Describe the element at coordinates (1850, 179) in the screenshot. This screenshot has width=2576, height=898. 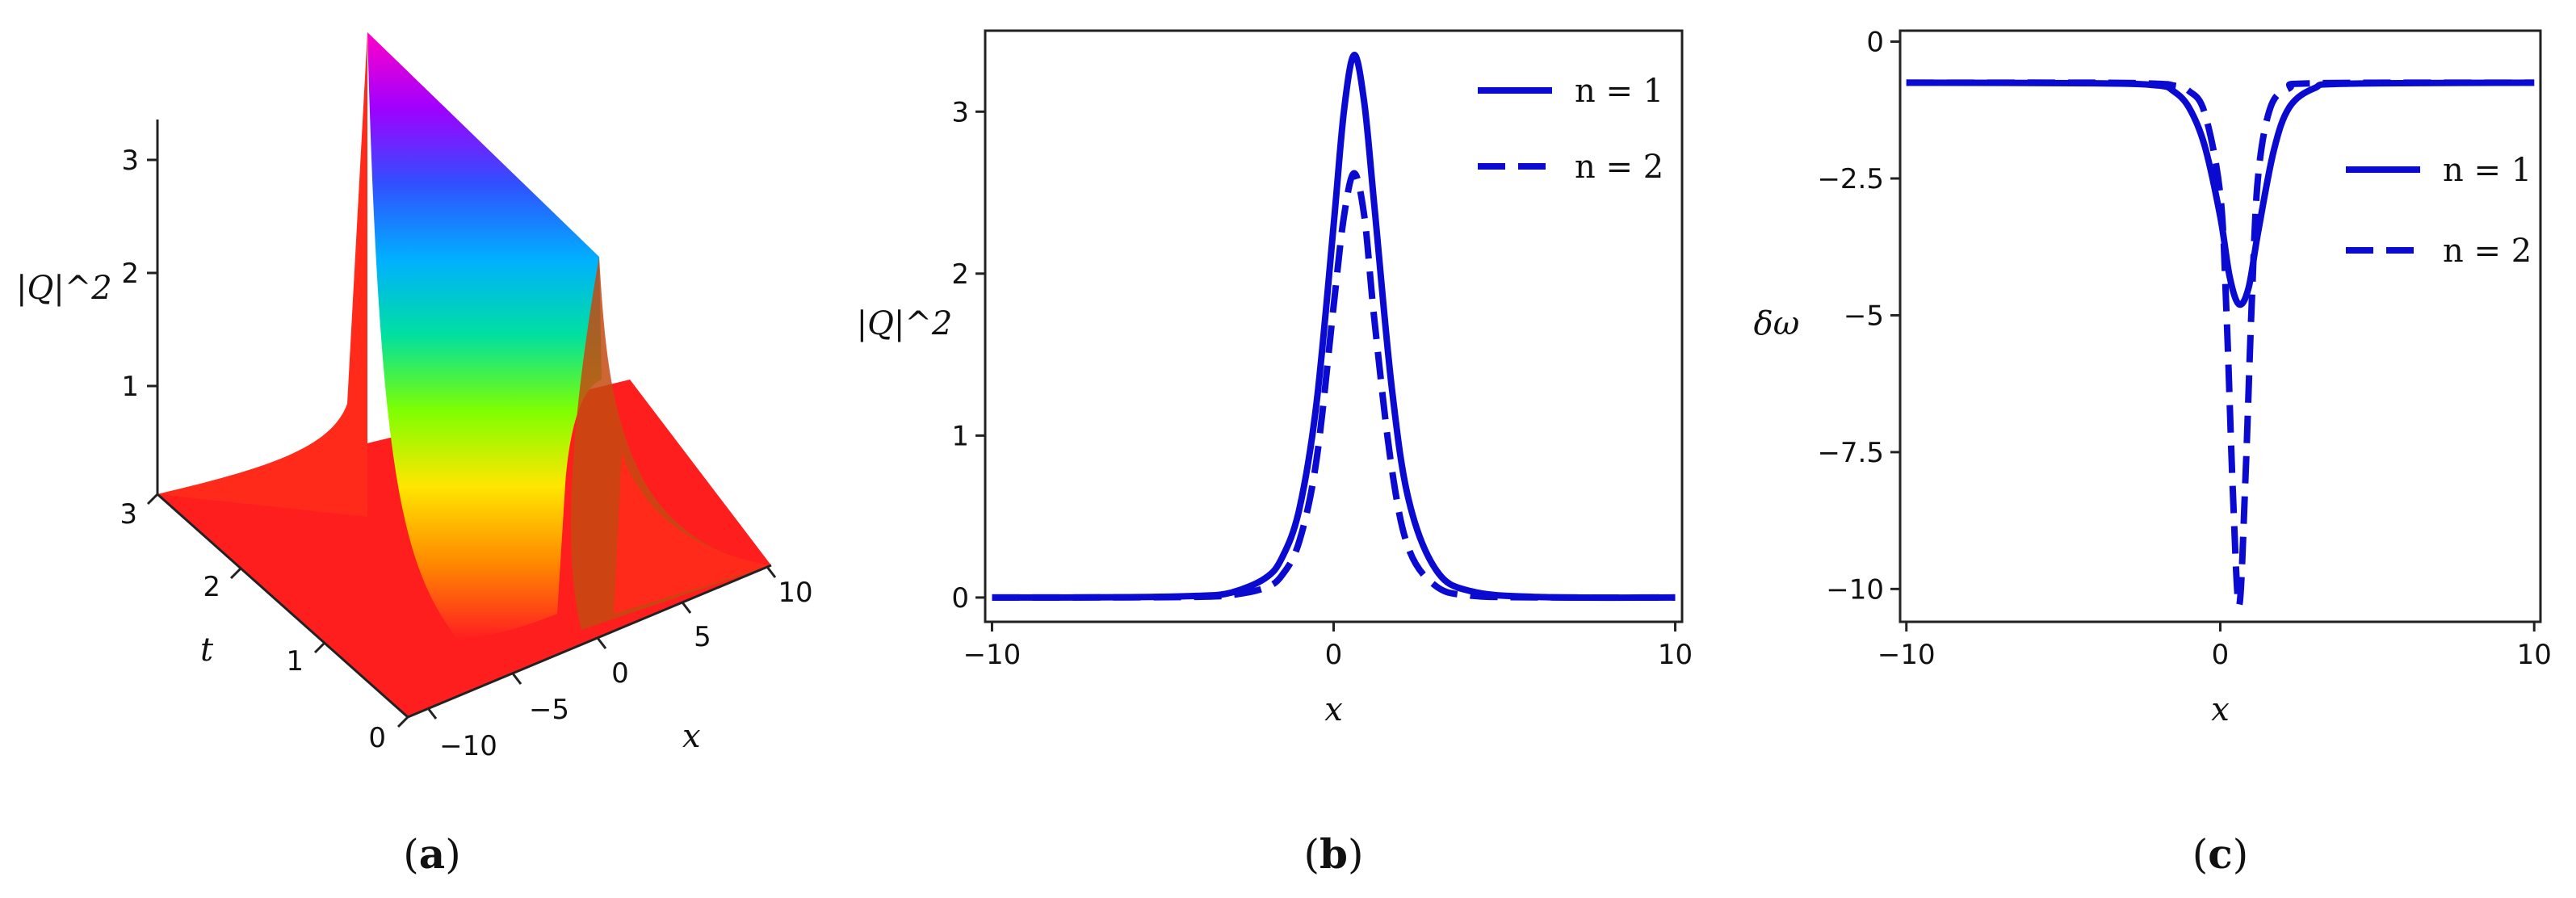
I see `y-tick-label: −2.5` at that location.